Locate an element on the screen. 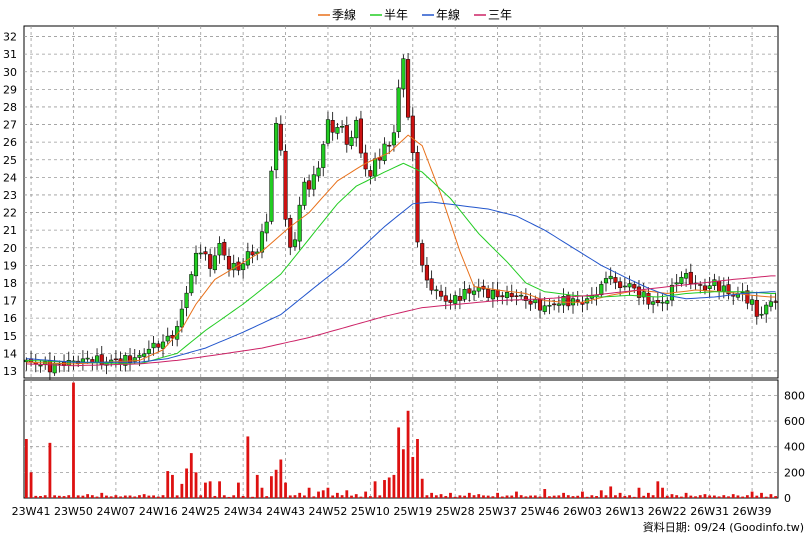 The width and height of the screenshot is (808, 544). price-tick-21: 21 is located at coordinates (10, 230).